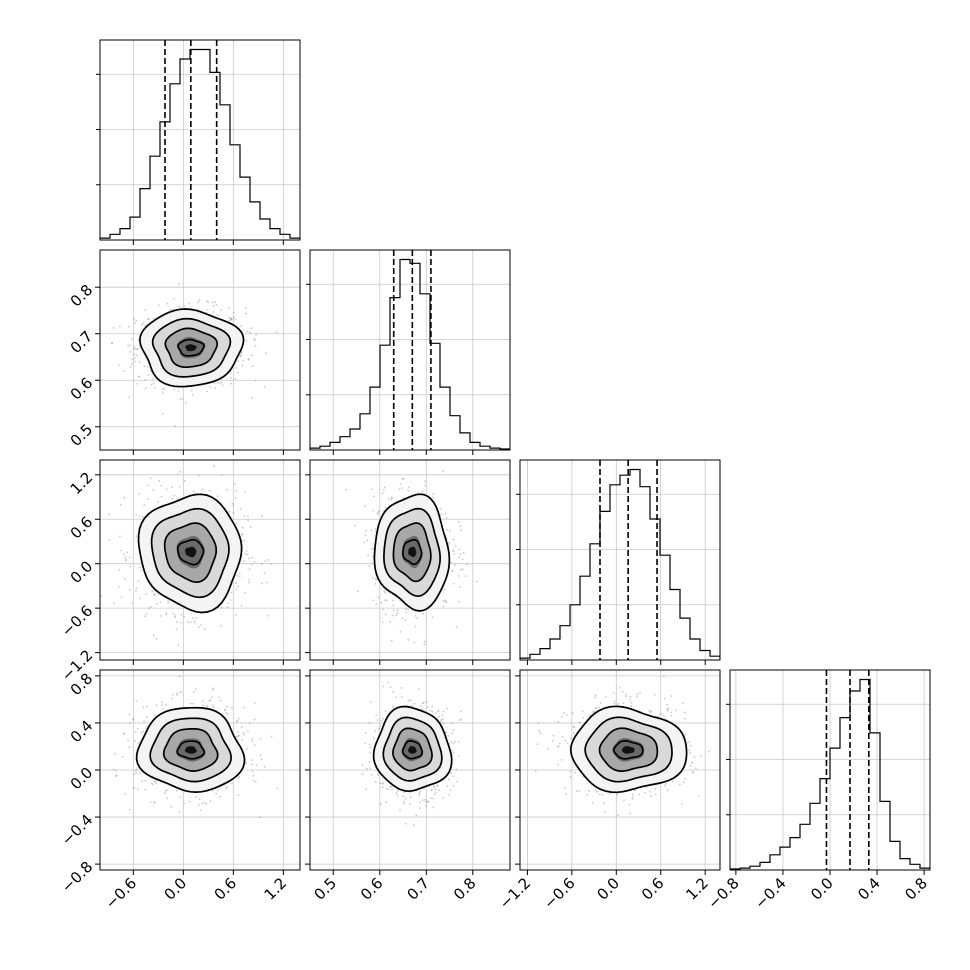 The image size is (970, 970). What do you see at coordinates (179, 572) in the screenshot?
I see `panel-2-0: −1.2−0.60.00.61.2` at bounding box center [179, 572].